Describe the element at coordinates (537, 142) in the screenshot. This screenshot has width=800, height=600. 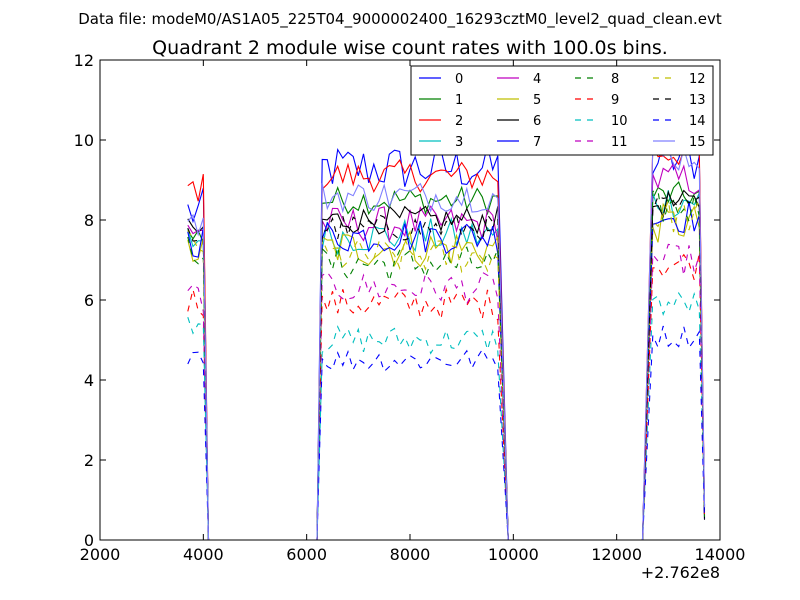
I see `legend-label-7: 7` at that location.